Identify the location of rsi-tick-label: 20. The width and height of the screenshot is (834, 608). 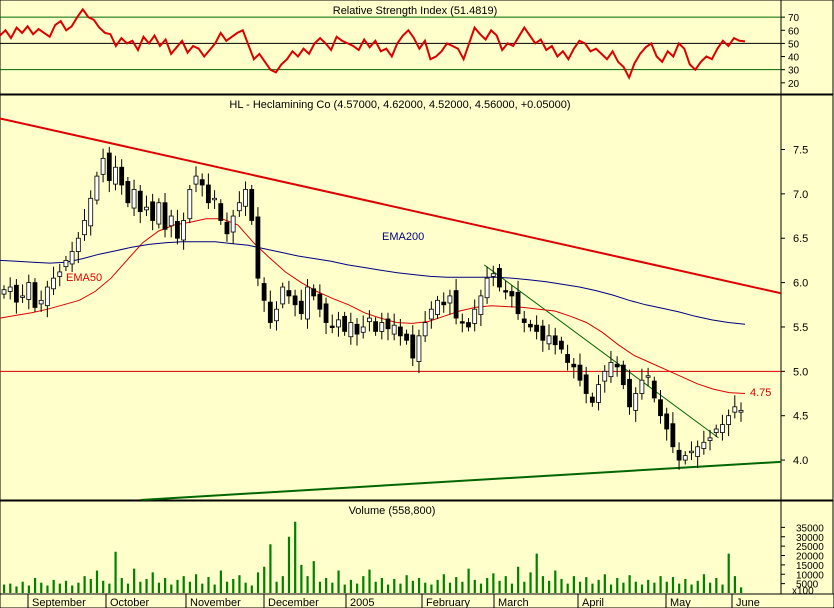
(794, 84).